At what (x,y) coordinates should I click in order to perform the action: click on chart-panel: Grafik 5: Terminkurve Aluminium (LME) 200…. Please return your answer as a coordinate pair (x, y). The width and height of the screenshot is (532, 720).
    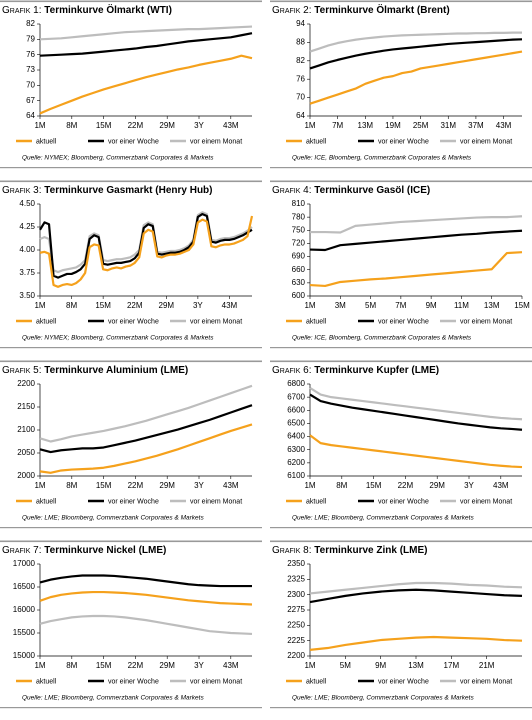
    Looking at the image, I should click on (131, 444).